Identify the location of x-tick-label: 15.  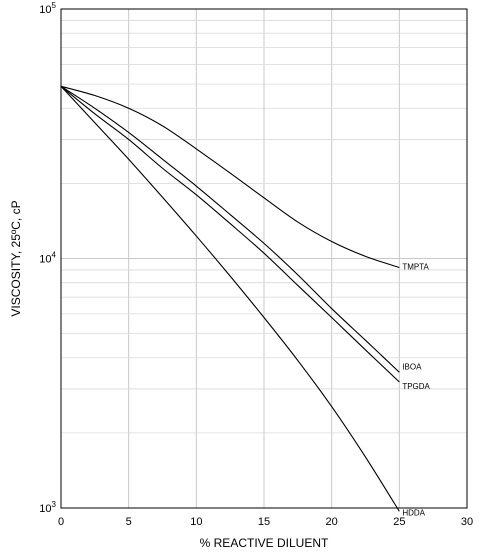
(264, 522).